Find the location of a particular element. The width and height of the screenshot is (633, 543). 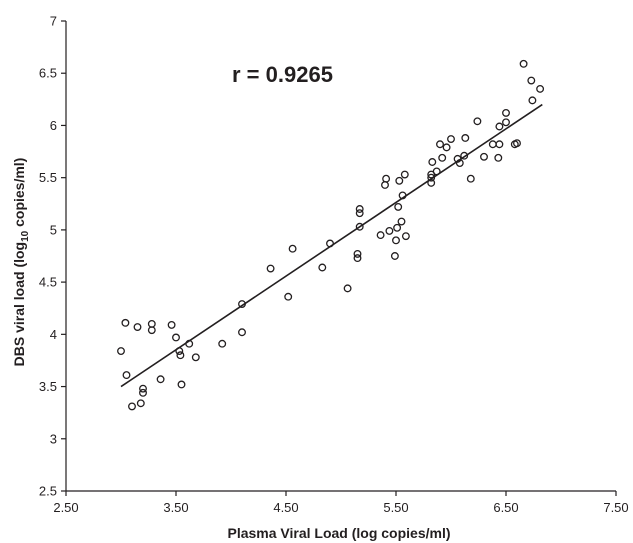

y-tick-label: 4 is located at coordinates (53, 334).